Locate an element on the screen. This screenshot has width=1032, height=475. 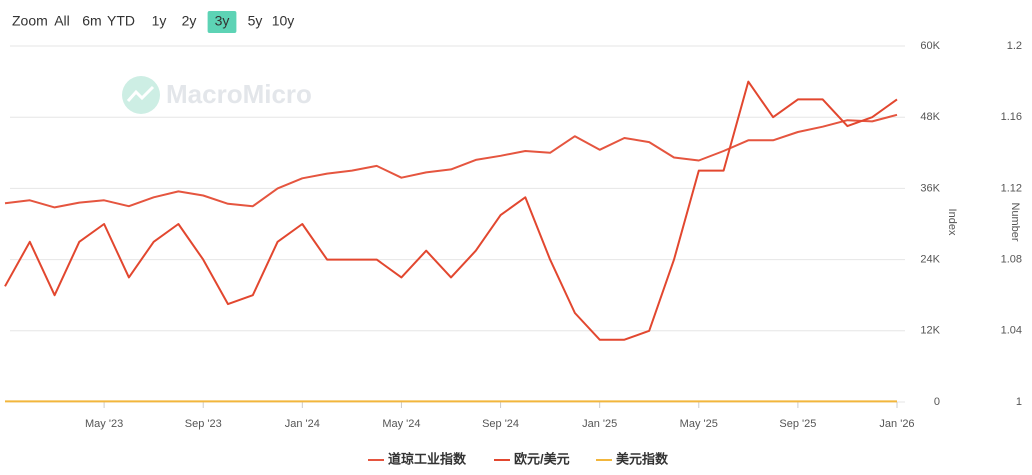
x-tick-label: Sep '23 is located at coordinates (203, 424).